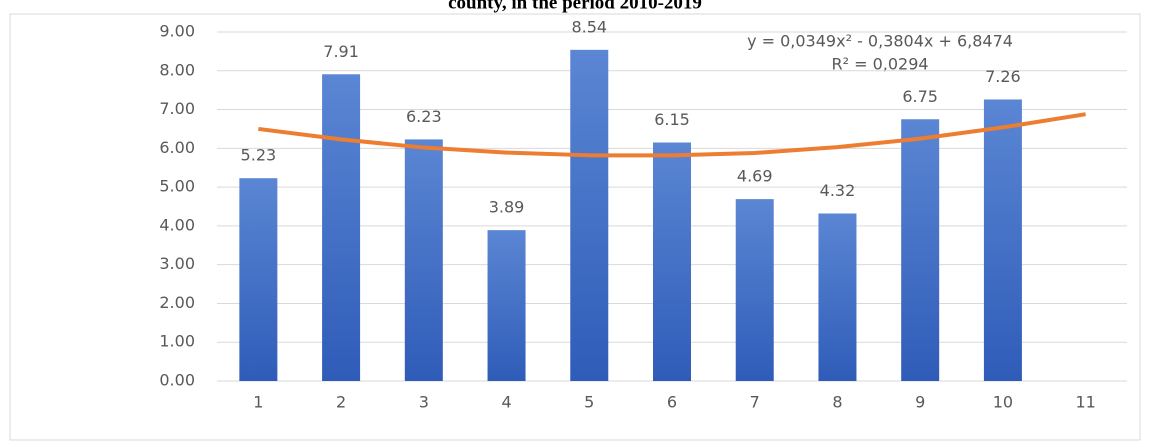 This screenshot has width=1151, height=447. What do you see at coordinates (575, 6) in the screenshot?
I see `chart-title: county, in the period 2010-2019` at bounding box center [575, 6].